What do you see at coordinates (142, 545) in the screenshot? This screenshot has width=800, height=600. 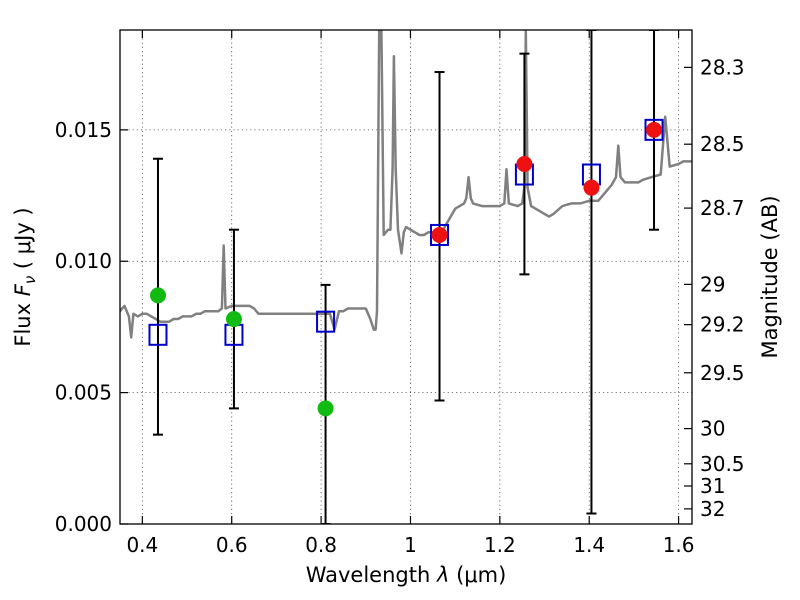 I see `x-tick-label: 0.4` at bounding box center [142, 545].